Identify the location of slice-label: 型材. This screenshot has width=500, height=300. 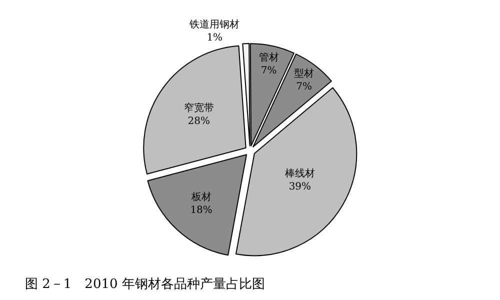
(304, 74).